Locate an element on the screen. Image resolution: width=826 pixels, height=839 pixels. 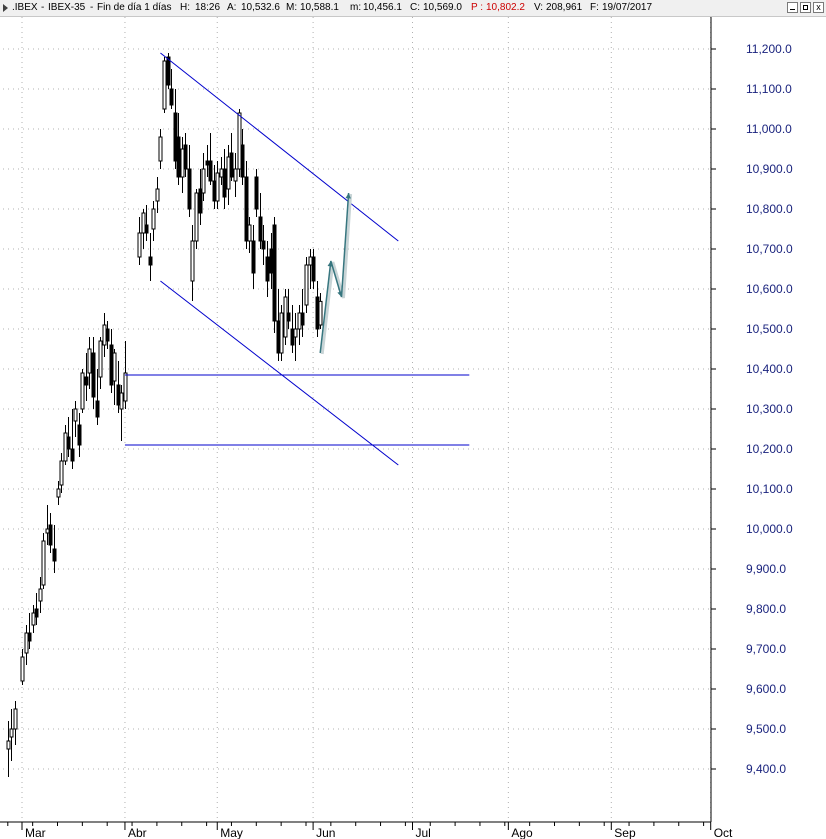
y-tick-label: 9,500.0 is located at coordinates (766, 729).